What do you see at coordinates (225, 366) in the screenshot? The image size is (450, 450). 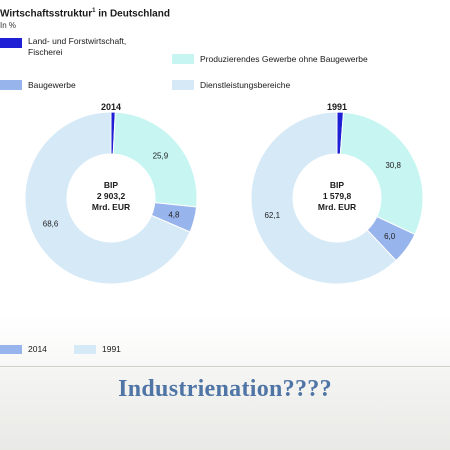 I see `divider` at bounding box center [225, 366].